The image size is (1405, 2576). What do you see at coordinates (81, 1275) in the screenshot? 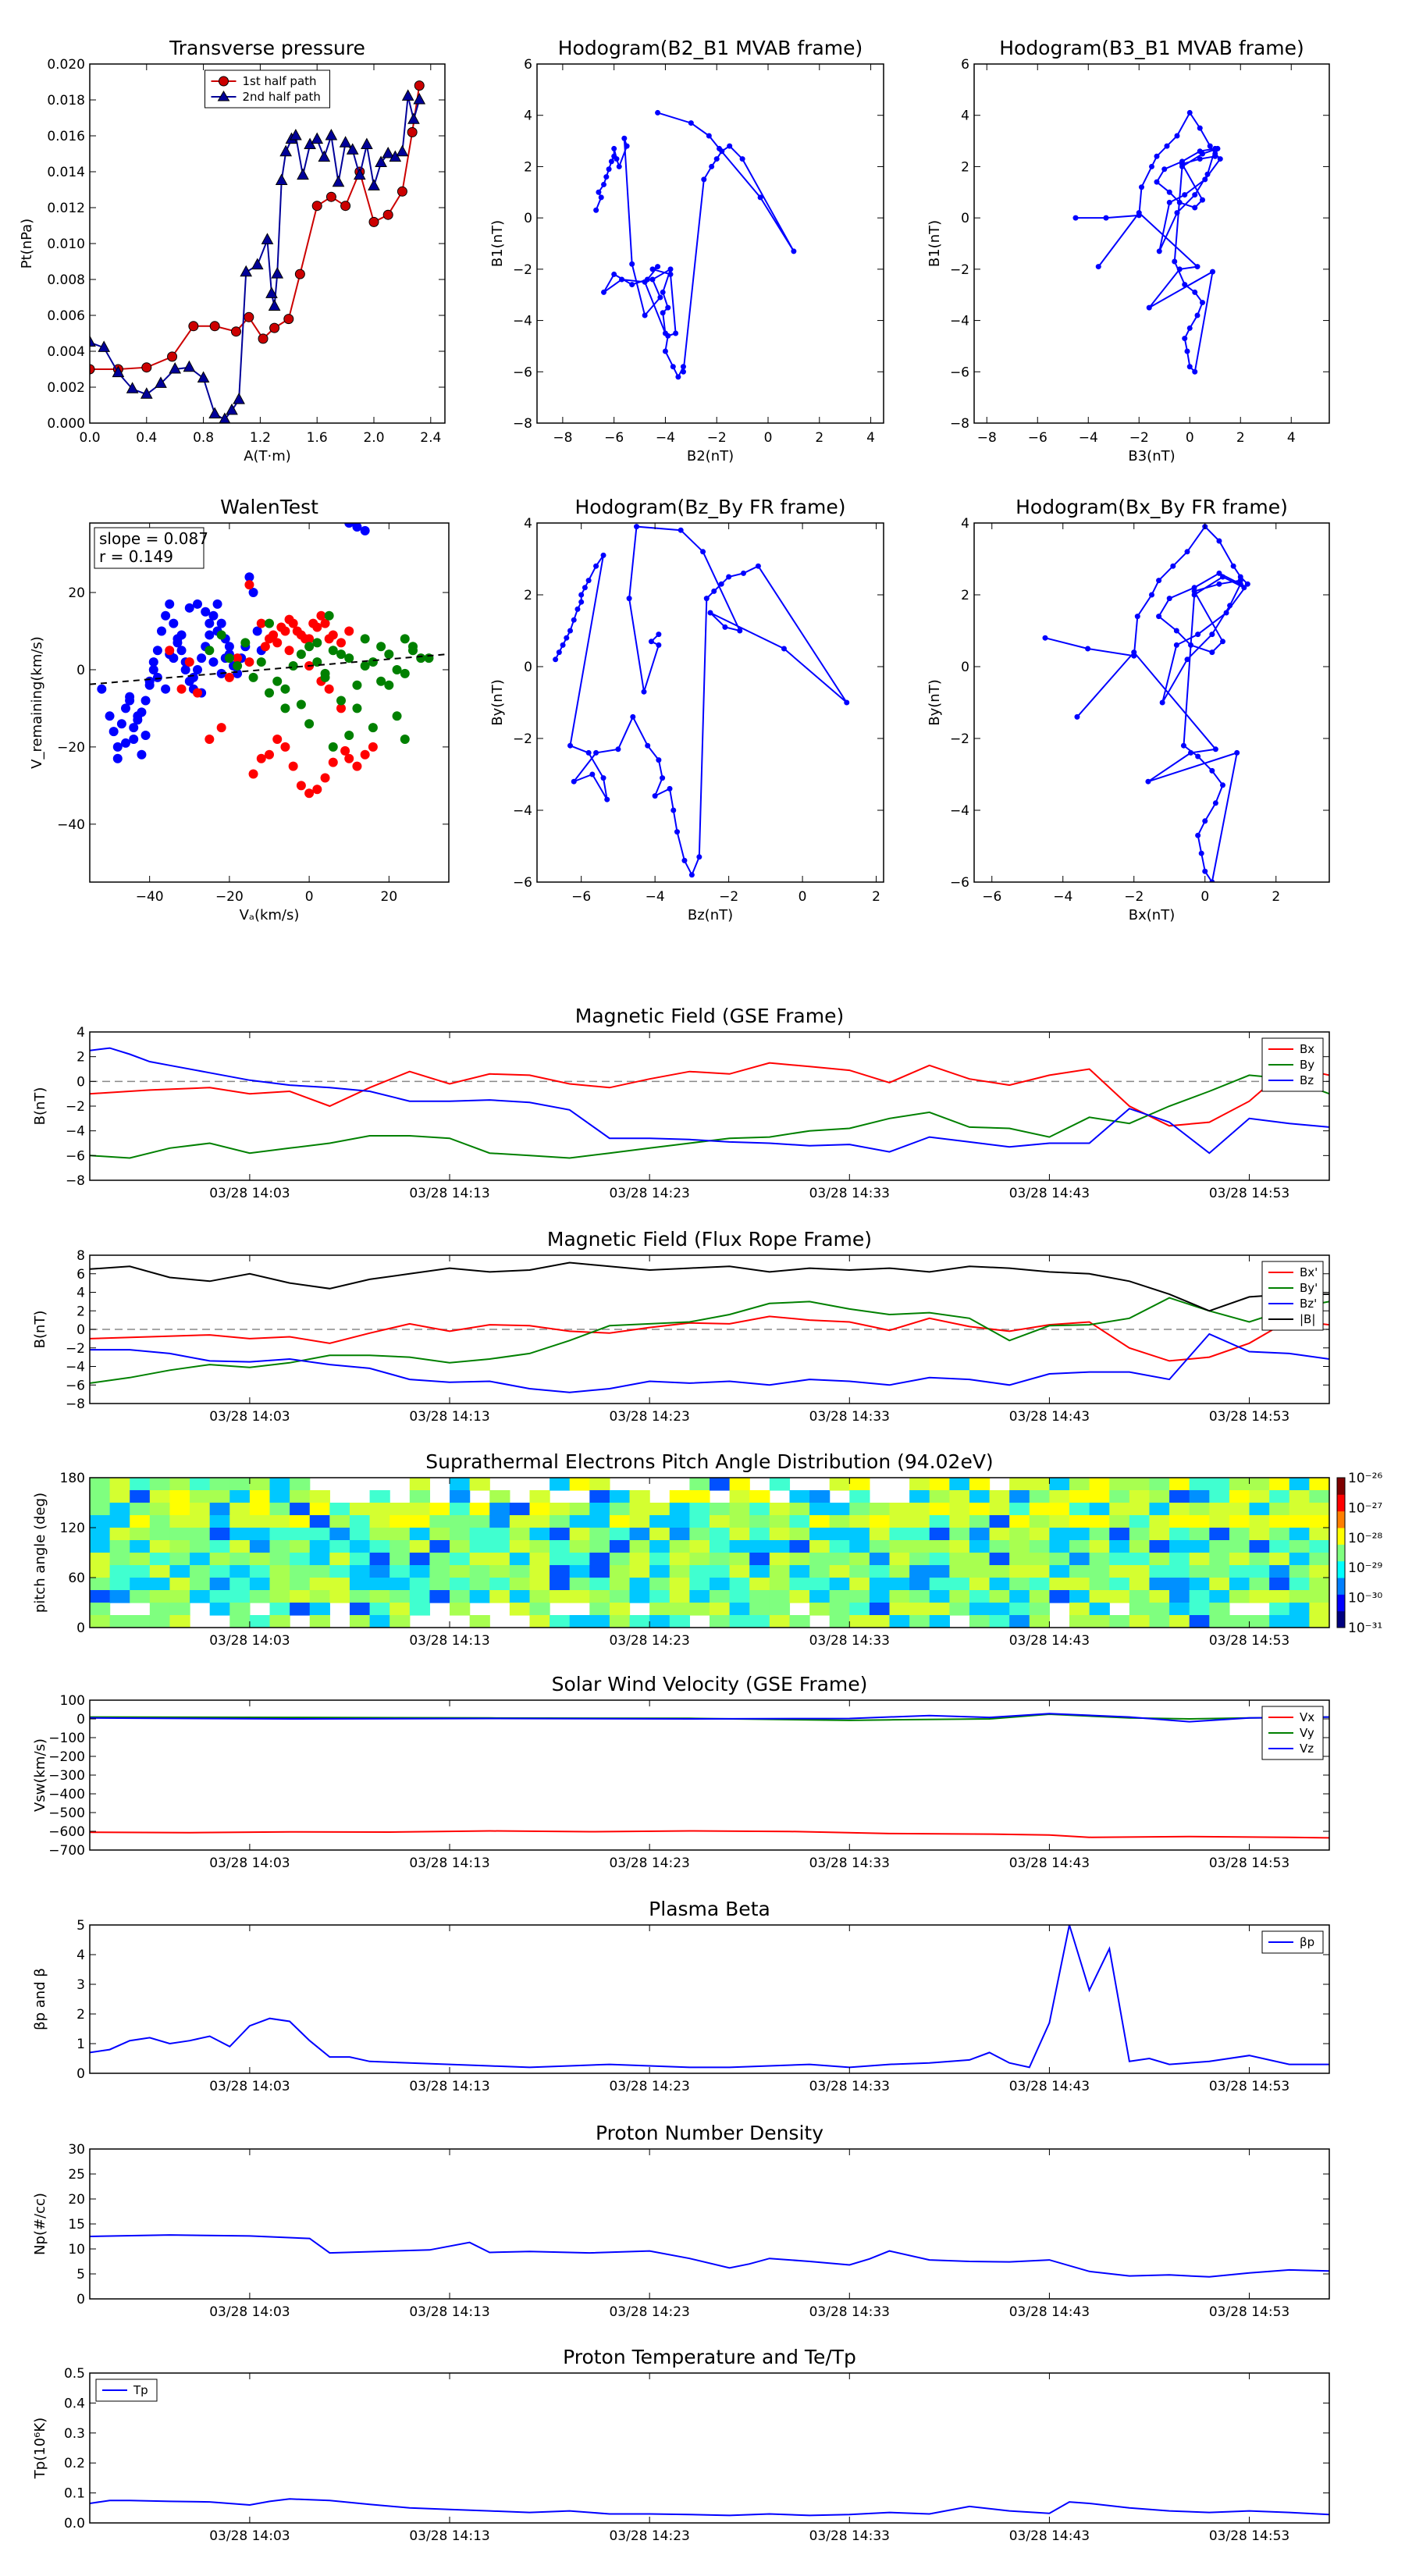
I see `y-tick-label: 6` at bounding box center [81, 1275].